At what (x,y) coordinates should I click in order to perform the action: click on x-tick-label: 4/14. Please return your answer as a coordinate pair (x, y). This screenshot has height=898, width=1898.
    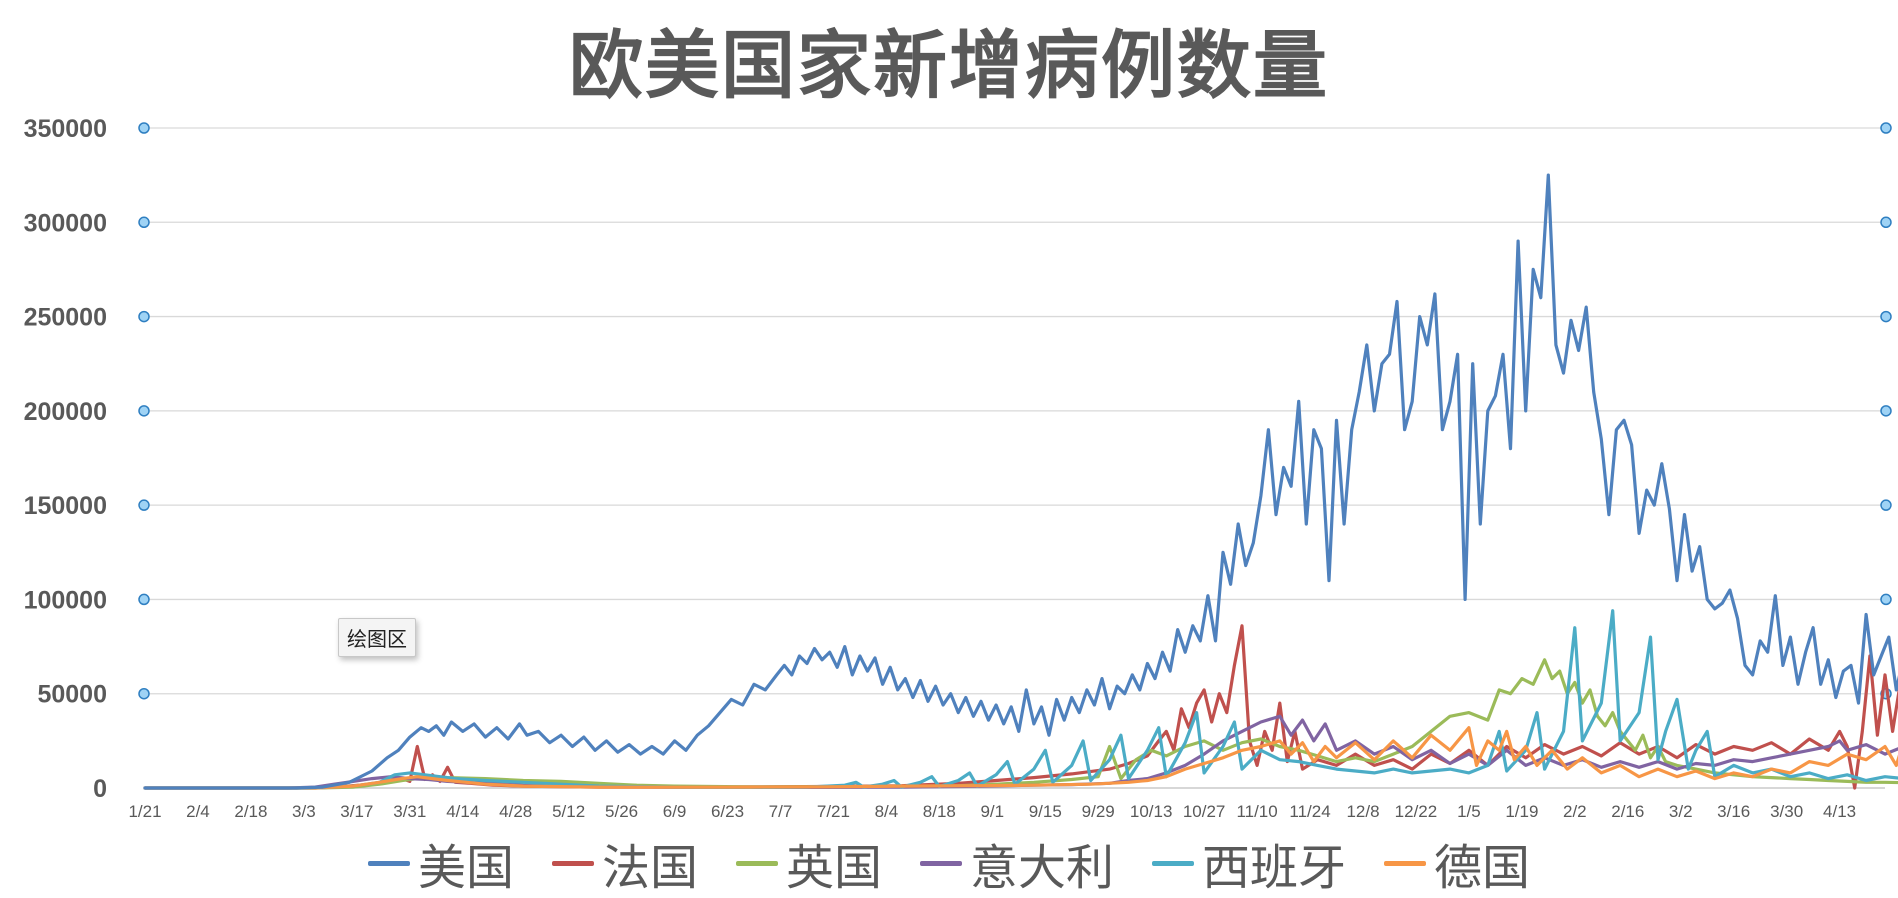
    Looking at the image, I should click on (462, 811).